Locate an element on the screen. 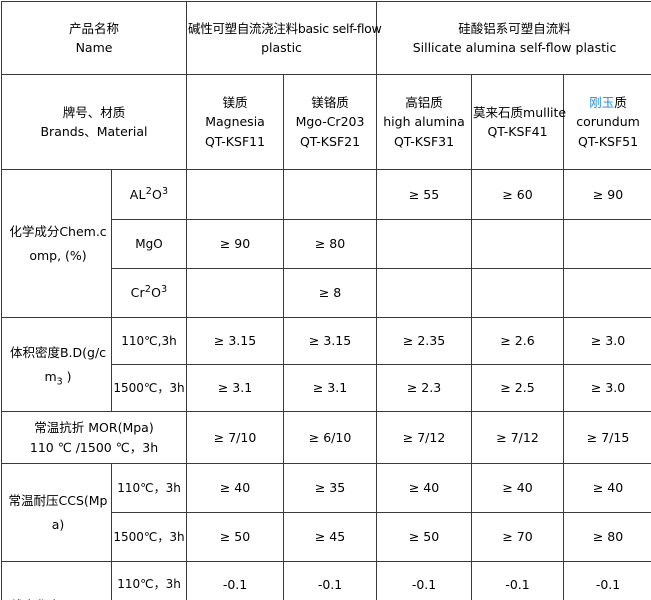 This screenshot has height=600, width=651. cell-ccs1500-mullite: ≥ 70 is located at coordinates (518, 537).